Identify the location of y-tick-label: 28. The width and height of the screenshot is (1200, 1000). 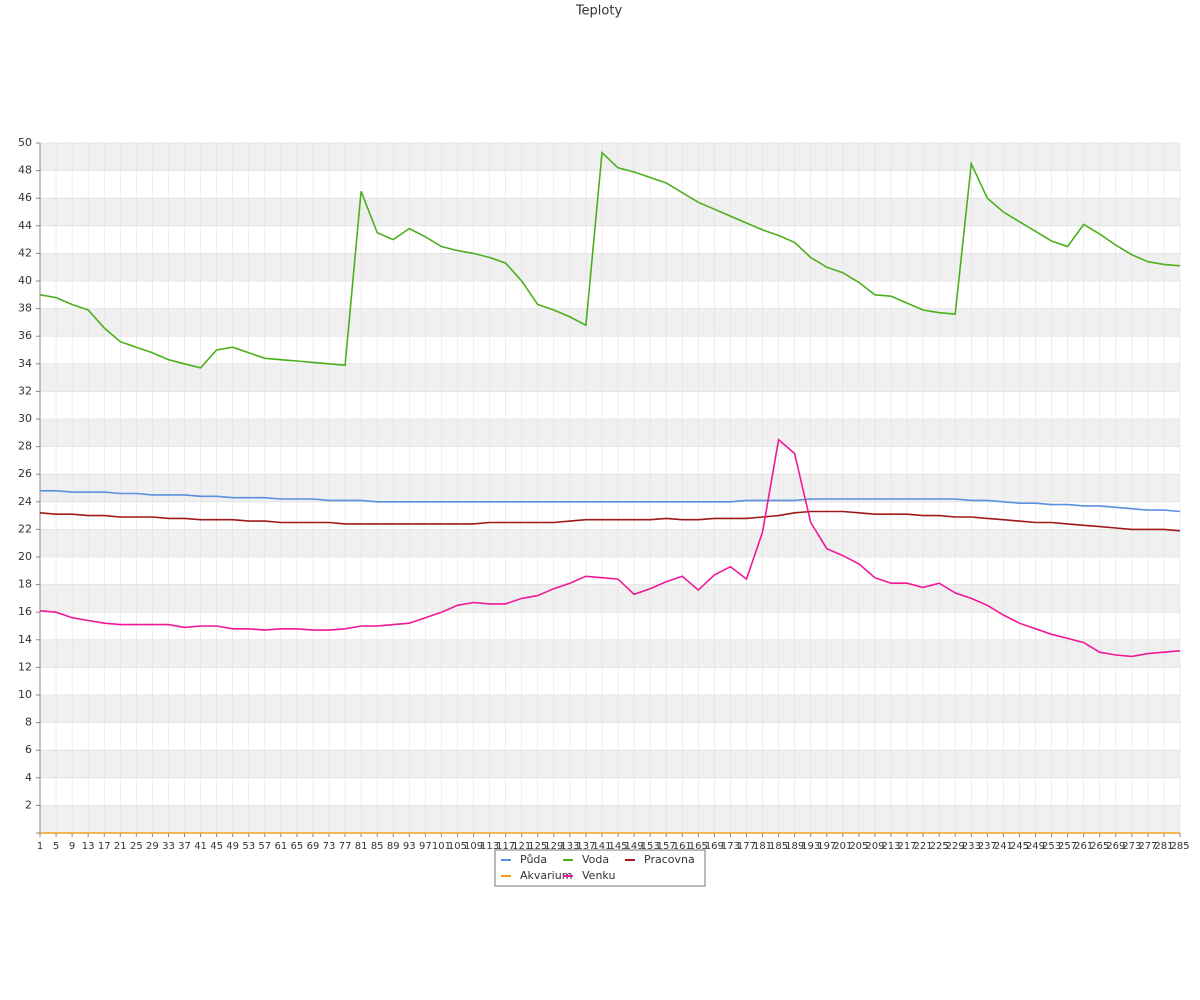
(25, 446).